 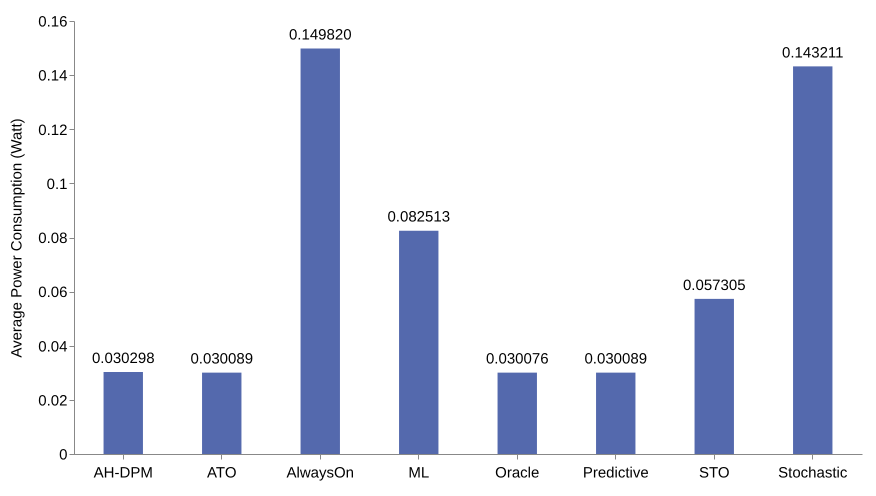 What do you see at coordinates (813, 473) in the screenshot?
I see `x-tick-label: Stochastic` at bounding box center [813, 473].